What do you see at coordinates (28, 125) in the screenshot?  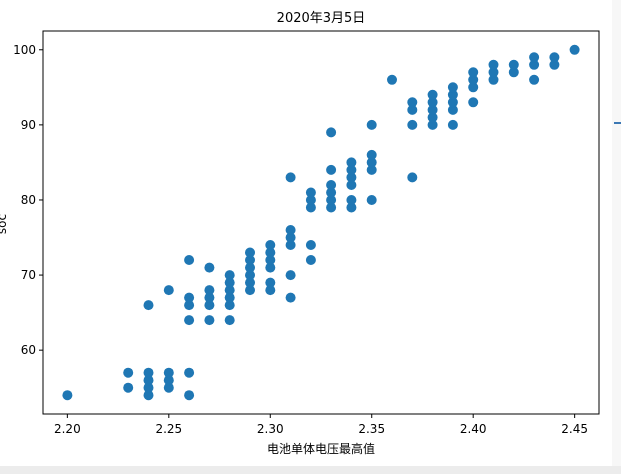 I see `y-tick-label: 90` at bounding box center [28, 125].